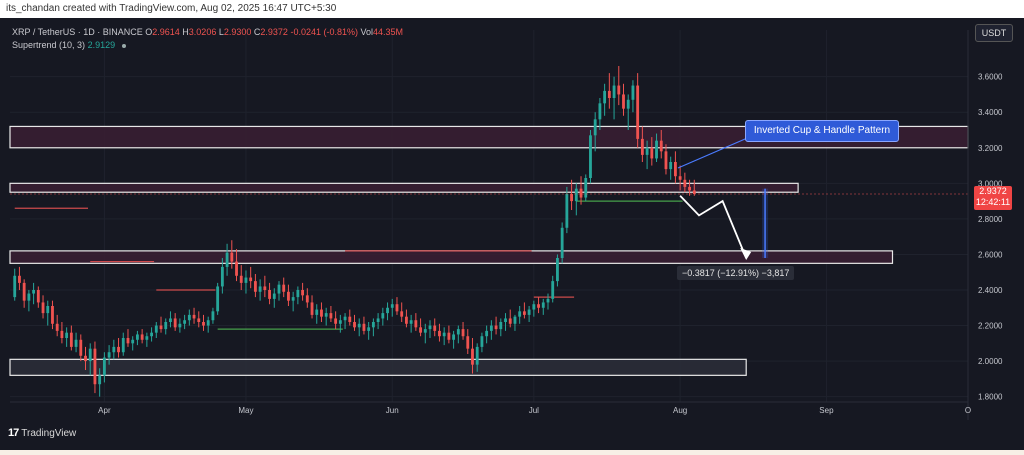  I want to click on legend-close: 2.9372, so click(274, 32).